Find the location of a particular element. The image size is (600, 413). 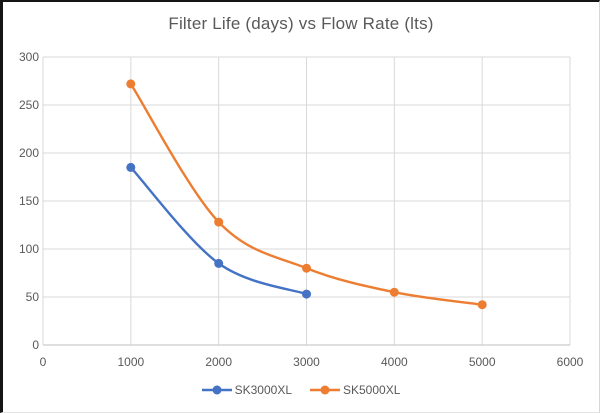

x-tick-label: 5000 is located at coordinates (482, 362).